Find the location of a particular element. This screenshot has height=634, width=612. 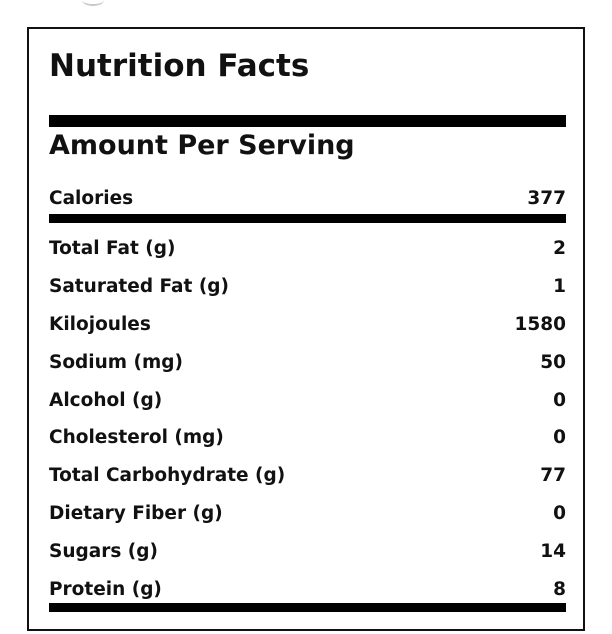

thick-divider is located at coordinates (307, 121).